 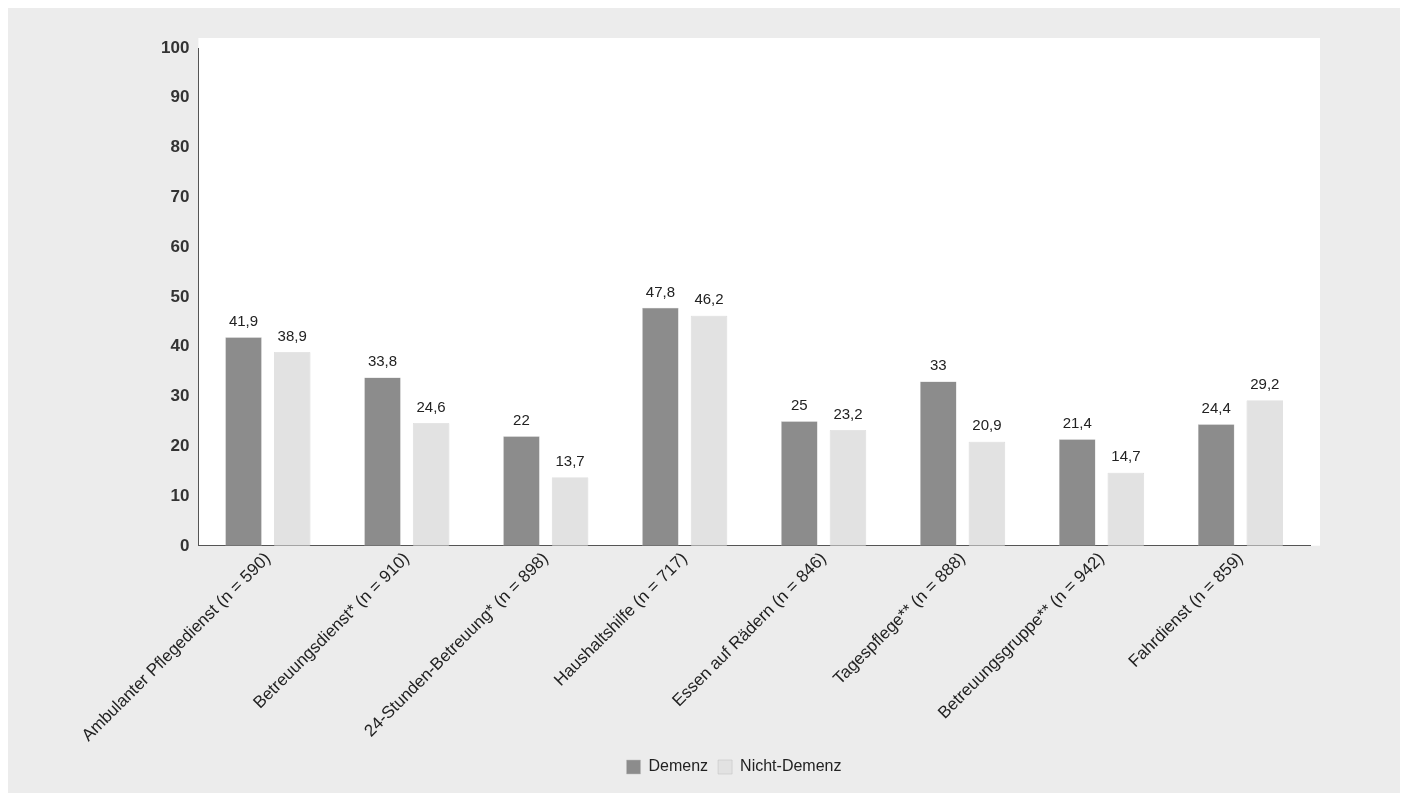 I want to click on data-label: 33, so click(x=938, y=365).